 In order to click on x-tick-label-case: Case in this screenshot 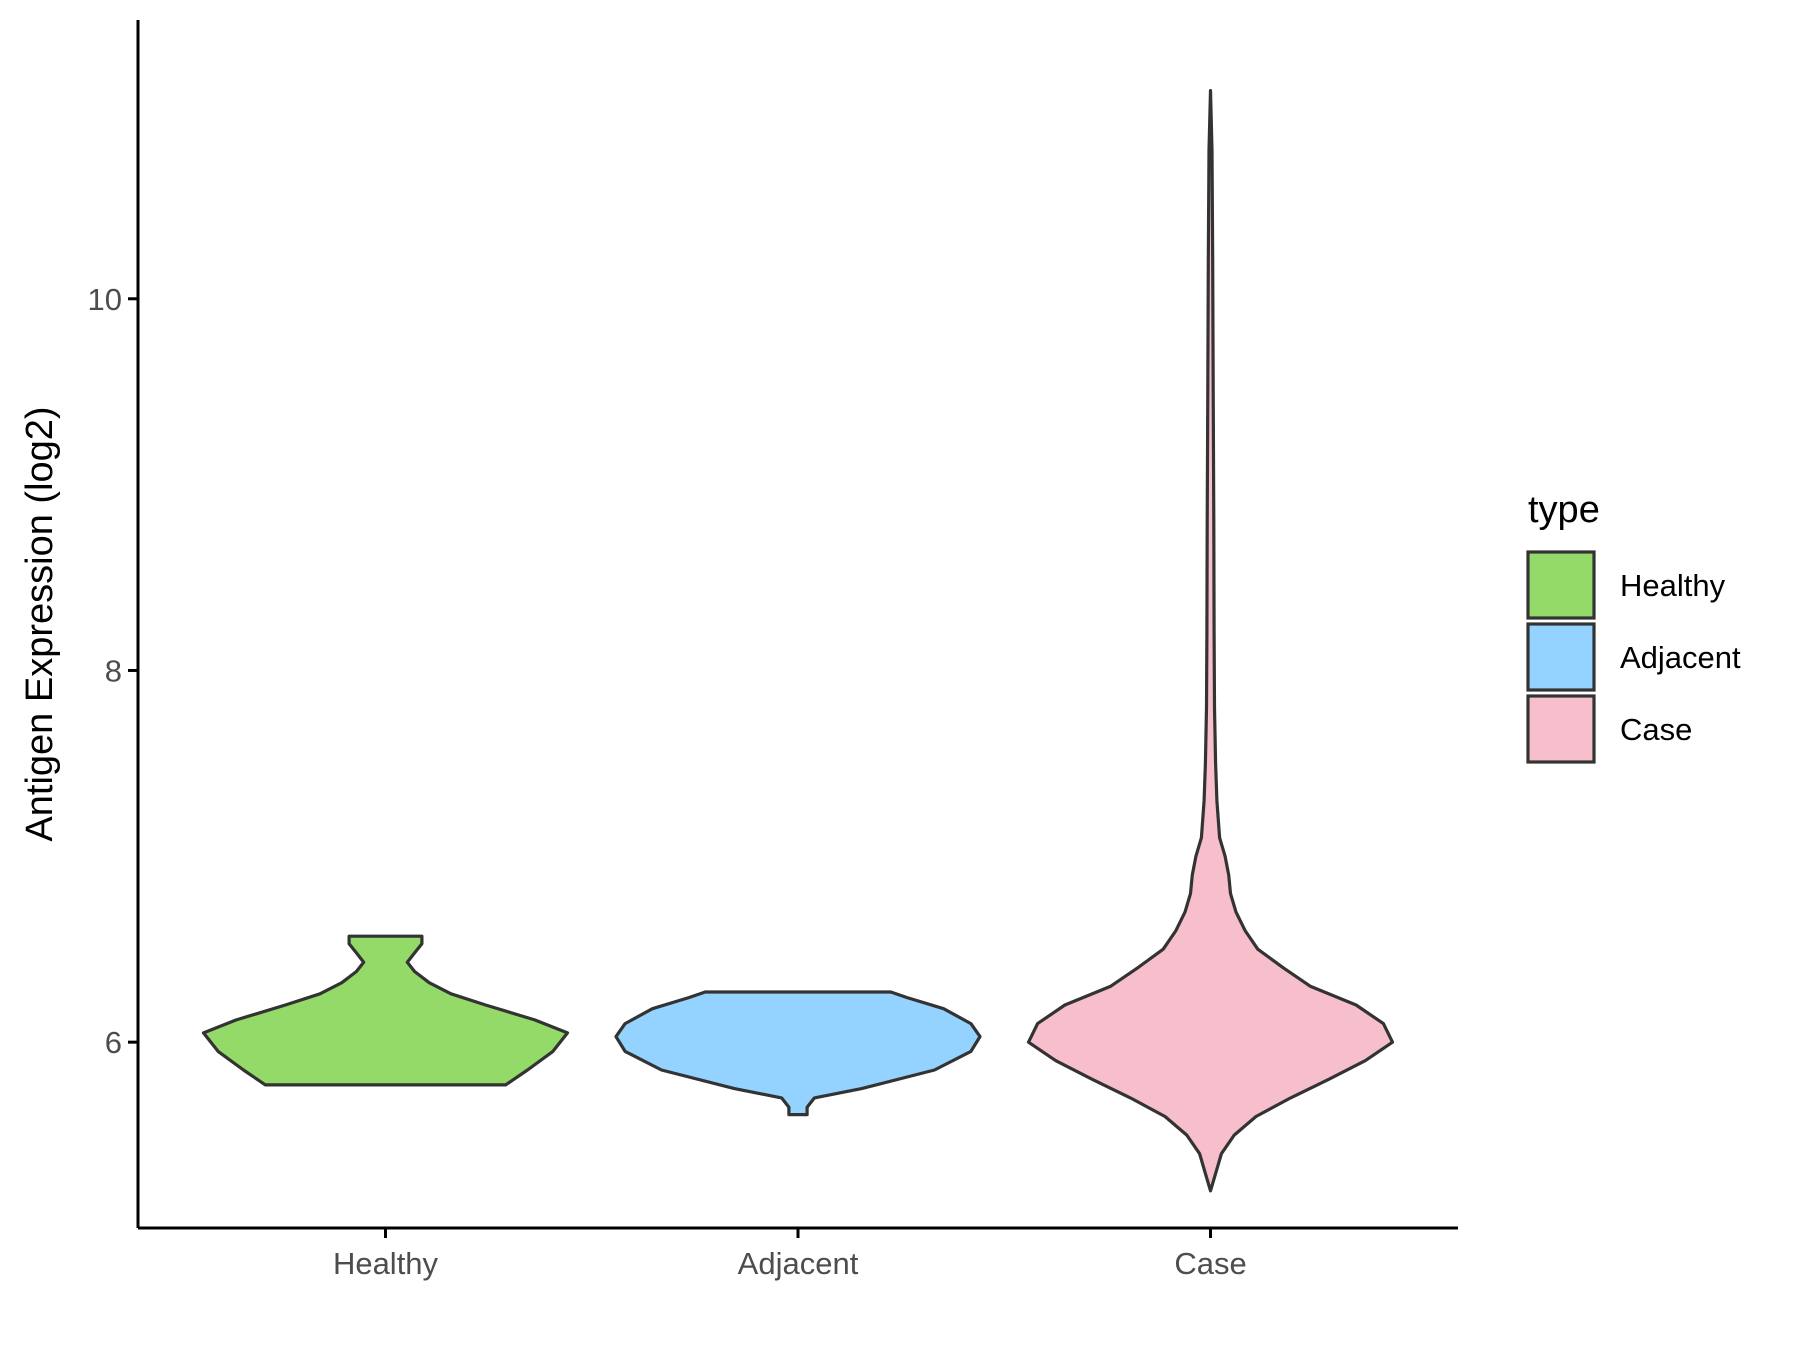, I will do `click(1210, 1263)`.